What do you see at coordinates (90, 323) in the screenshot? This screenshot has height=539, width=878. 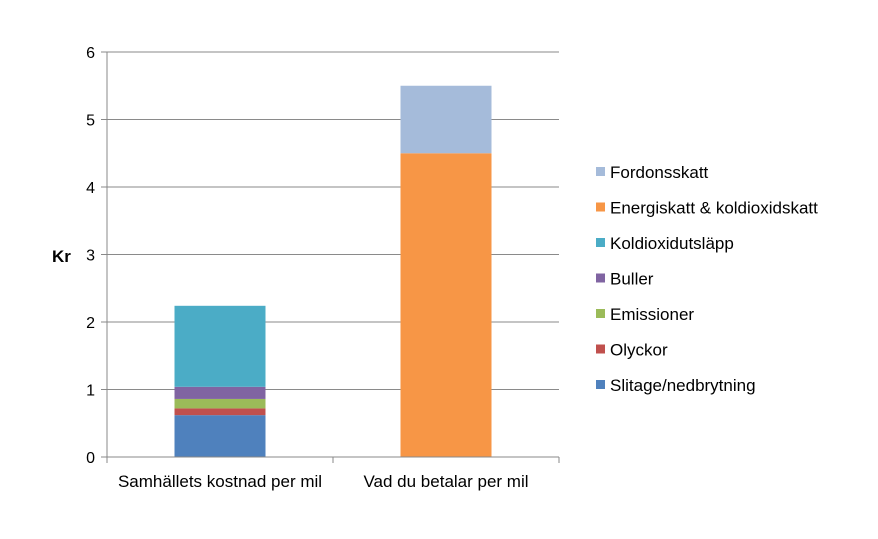 I see `y-tick-label: 2` at bounding box center [90, 323].